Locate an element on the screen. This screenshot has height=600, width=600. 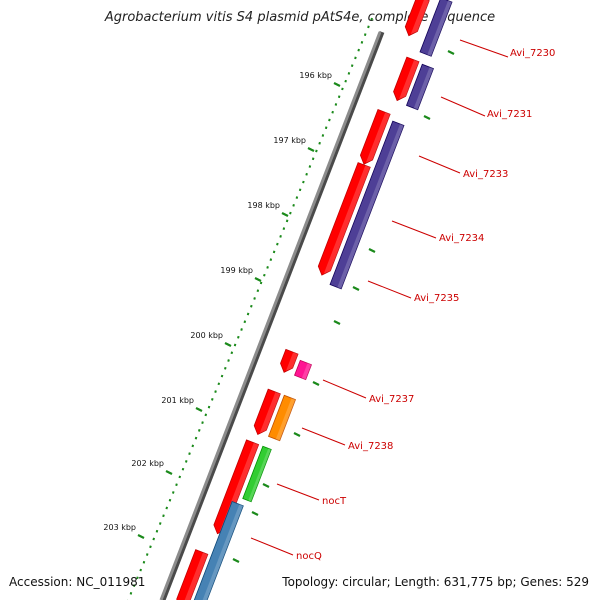
gene-label: Avi_7237 is located at coordinates (391, 399).